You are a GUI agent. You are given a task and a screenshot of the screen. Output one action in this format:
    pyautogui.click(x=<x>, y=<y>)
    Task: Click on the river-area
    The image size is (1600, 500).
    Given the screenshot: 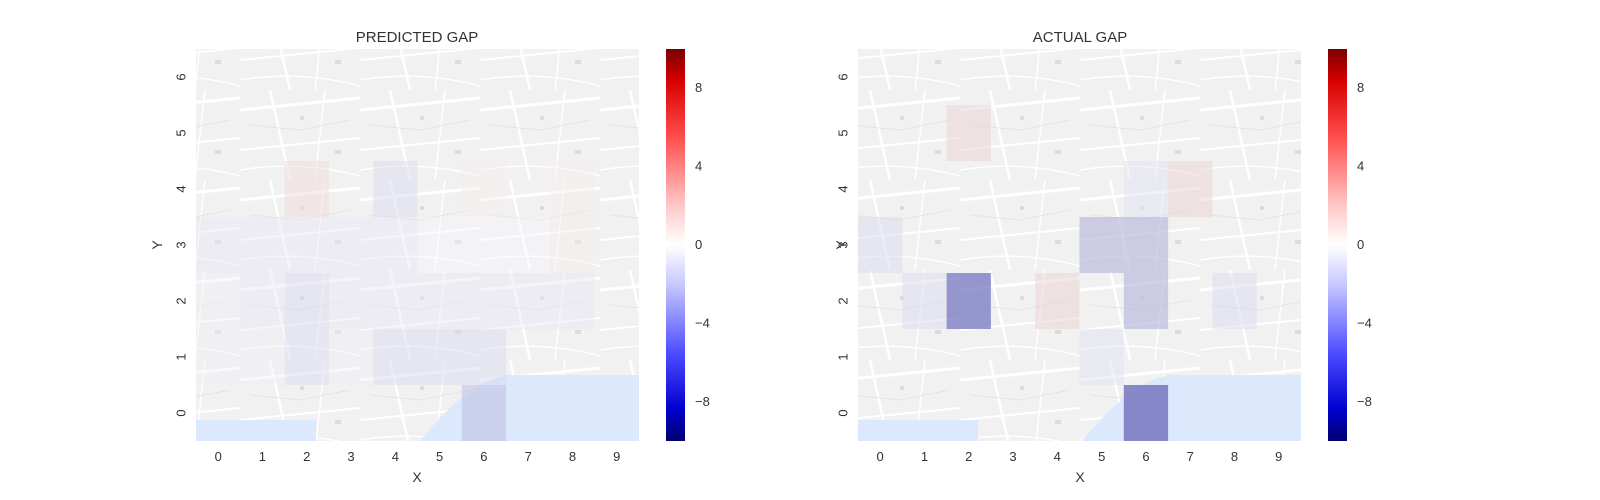 What is the action you would take?
    pyautogui.click(x=1234, y=408)
    